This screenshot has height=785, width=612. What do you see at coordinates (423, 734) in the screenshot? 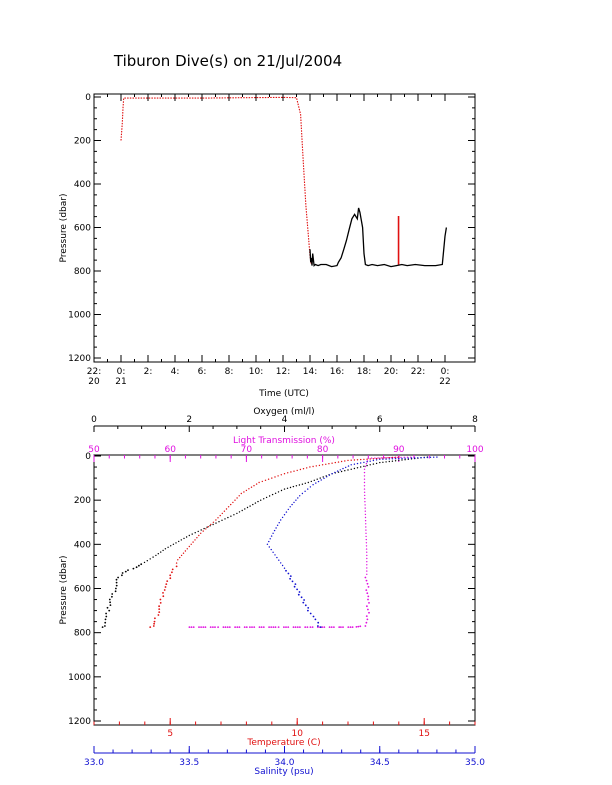
I see `red-axis-tick-label: 15` at bounding box center [423, 734].